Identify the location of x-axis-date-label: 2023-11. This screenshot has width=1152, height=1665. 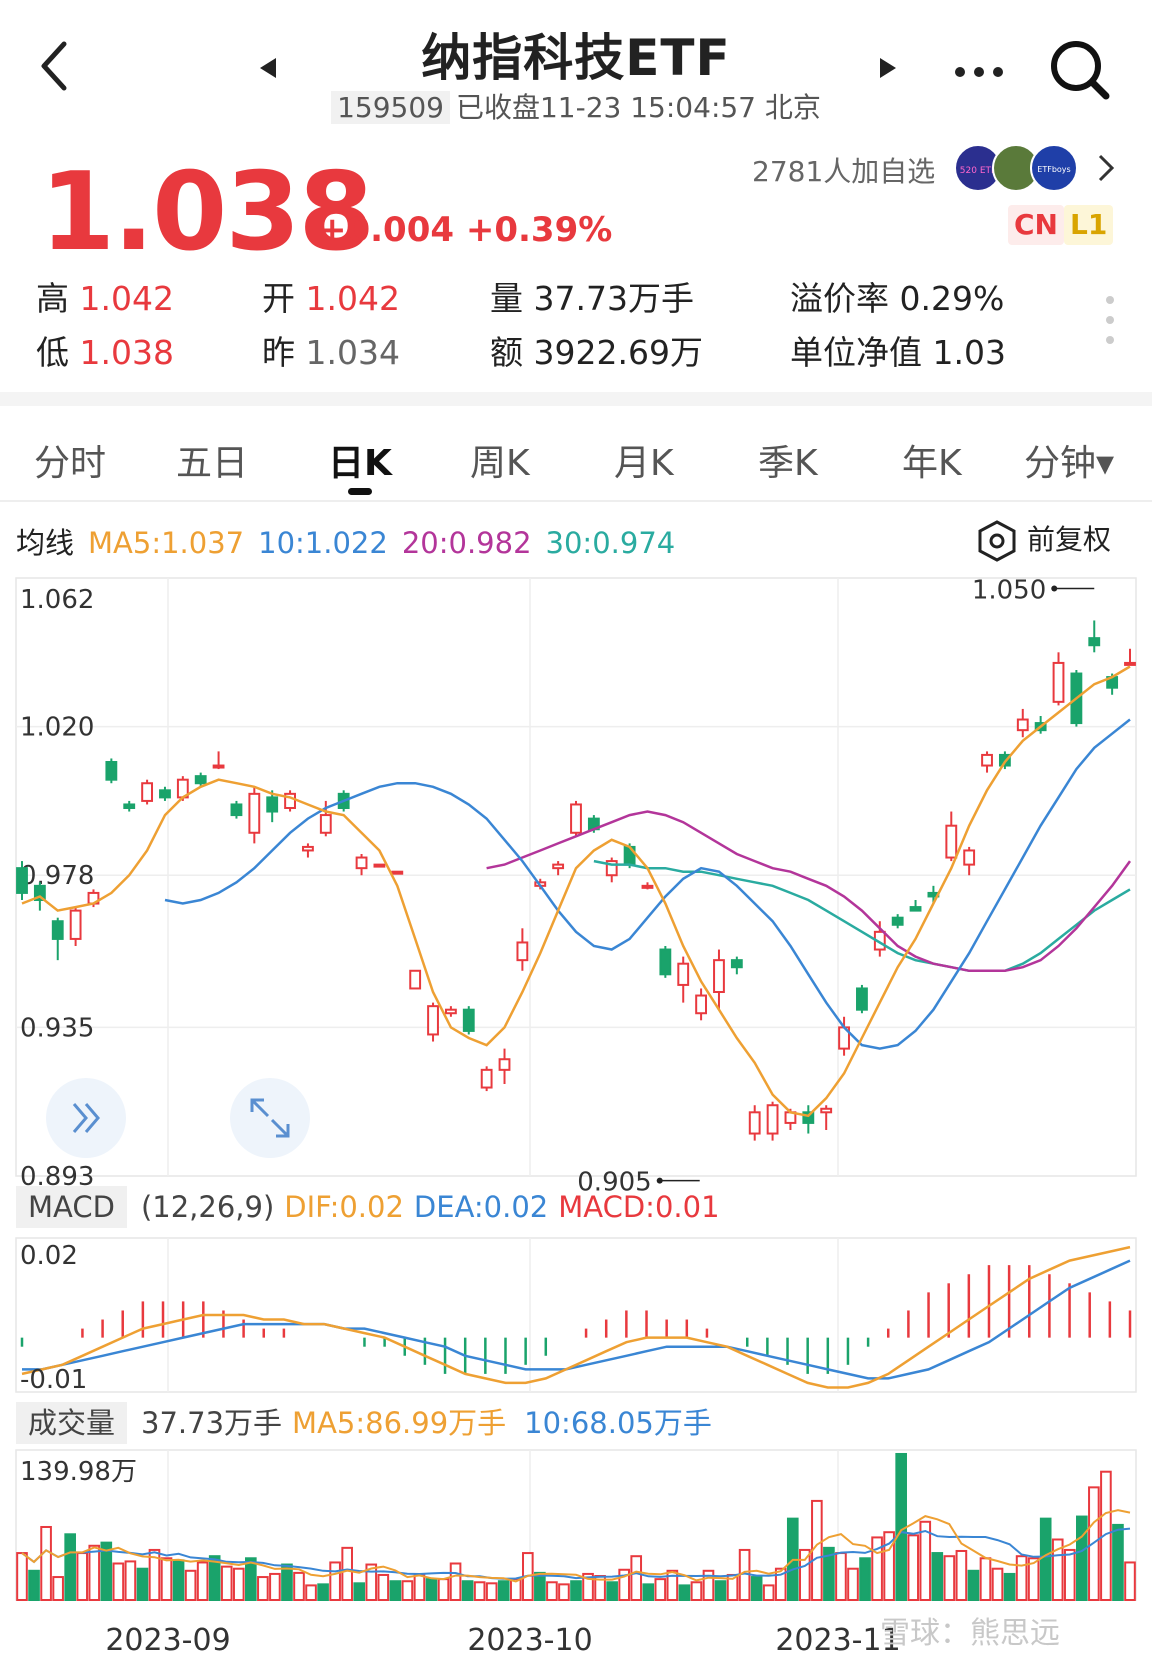
(837, 1640).